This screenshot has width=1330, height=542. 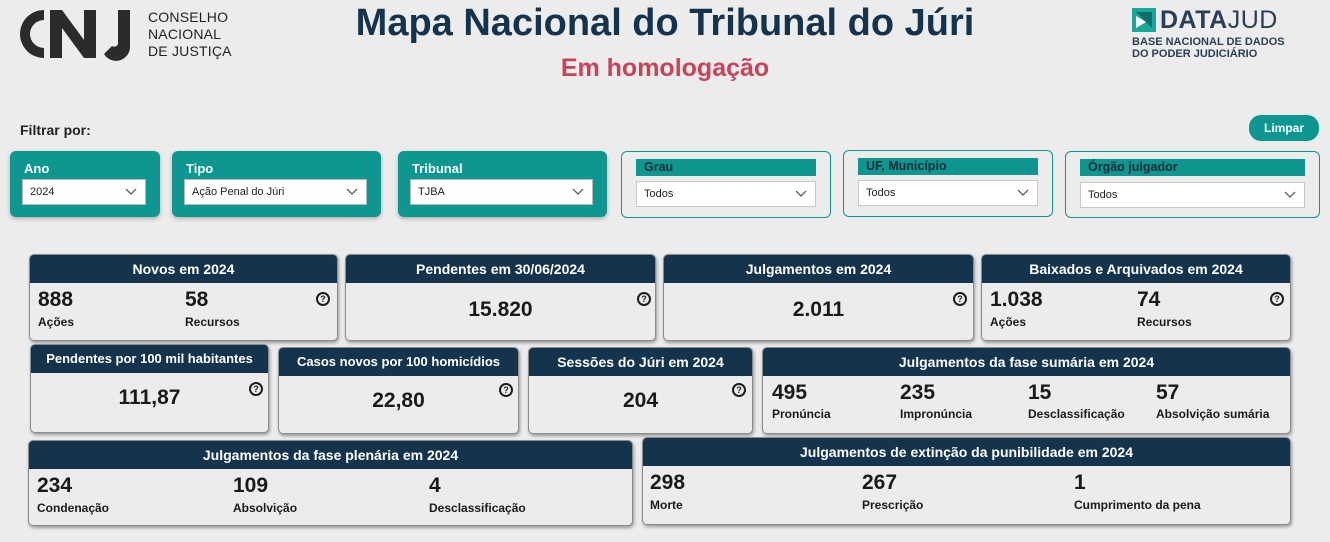 What do you see at coordinates (640, 400) in the screenshot?
I see `card-value: 204` at bounding box center [640, 400].